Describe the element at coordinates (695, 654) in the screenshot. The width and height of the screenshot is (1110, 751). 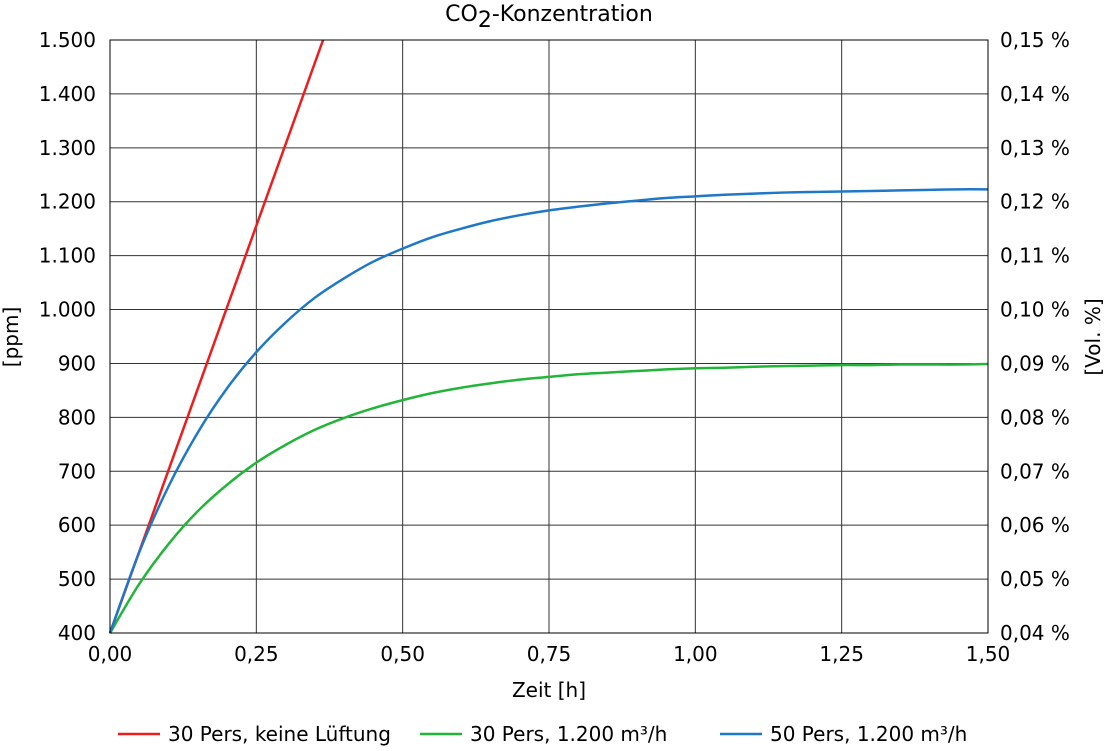
I see `x-tick-label: 1,00` at that location.